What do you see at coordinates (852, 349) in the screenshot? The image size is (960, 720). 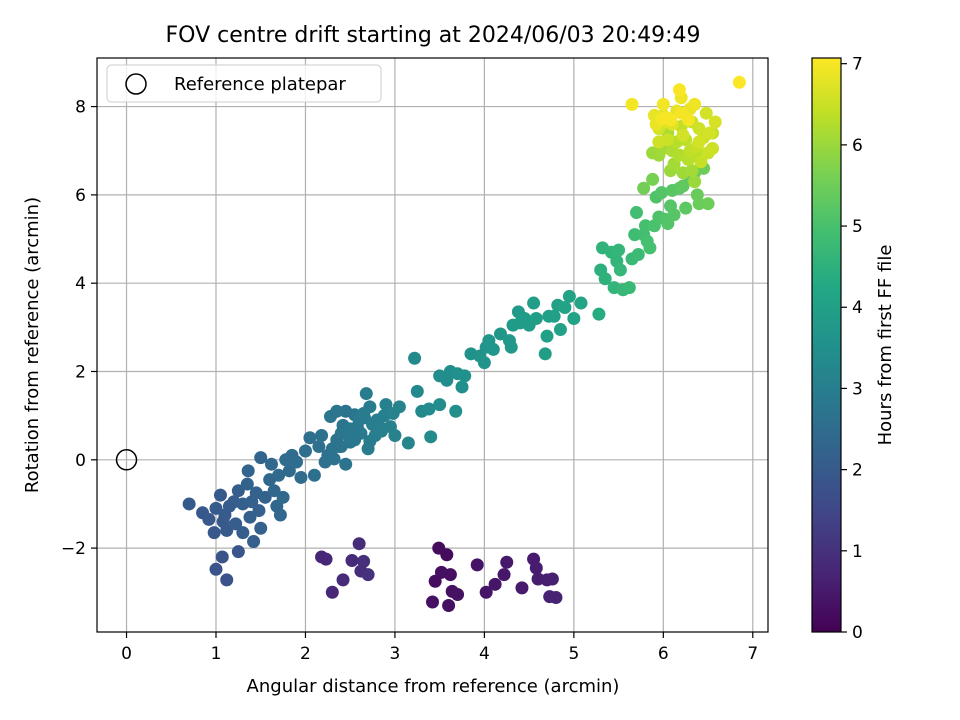 I see `colorbar-ticks: 0 1 2 3 4 5 6 7` at bounding box center [852, 349].